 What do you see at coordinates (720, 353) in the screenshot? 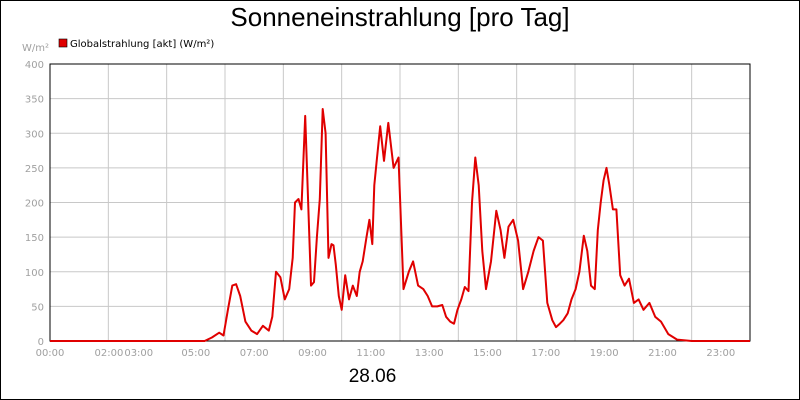
I see `x-tick-label: 23:00` at bounding box center [720, 353].